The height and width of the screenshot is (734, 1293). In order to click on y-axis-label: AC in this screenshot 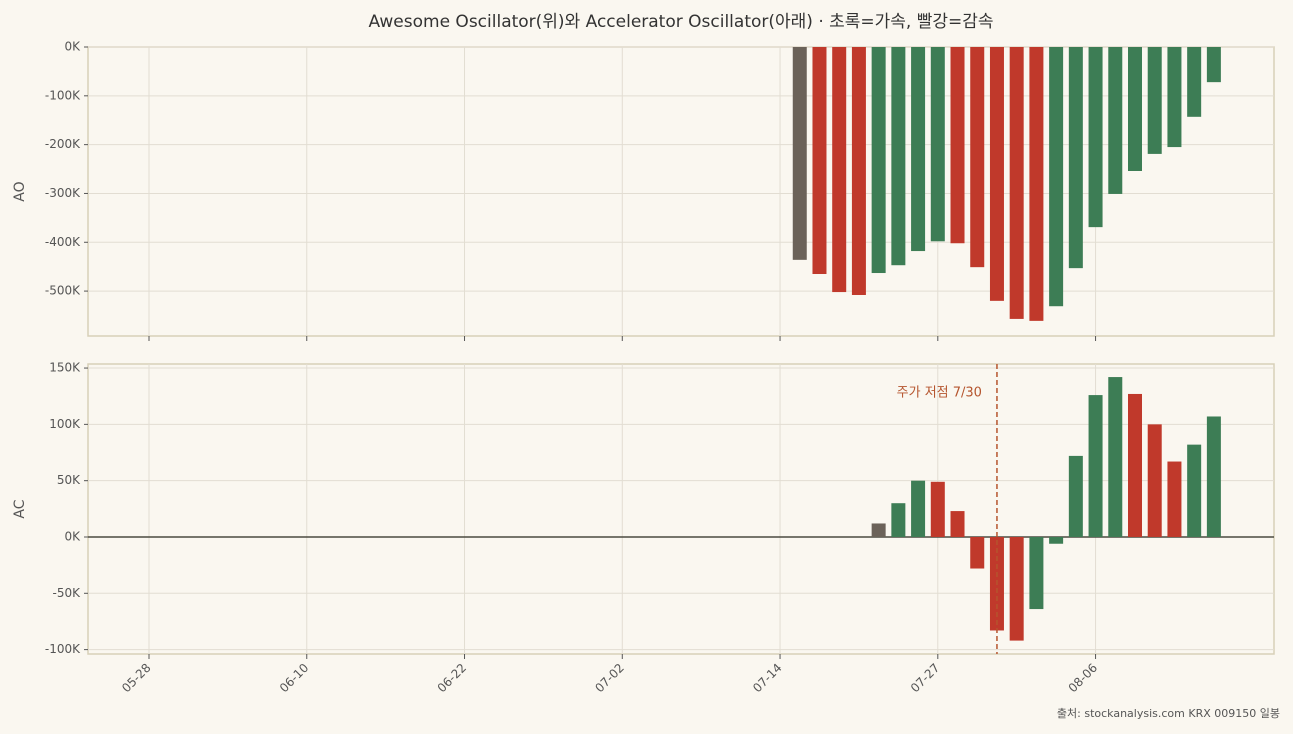, I will do `click(20, 508)`.